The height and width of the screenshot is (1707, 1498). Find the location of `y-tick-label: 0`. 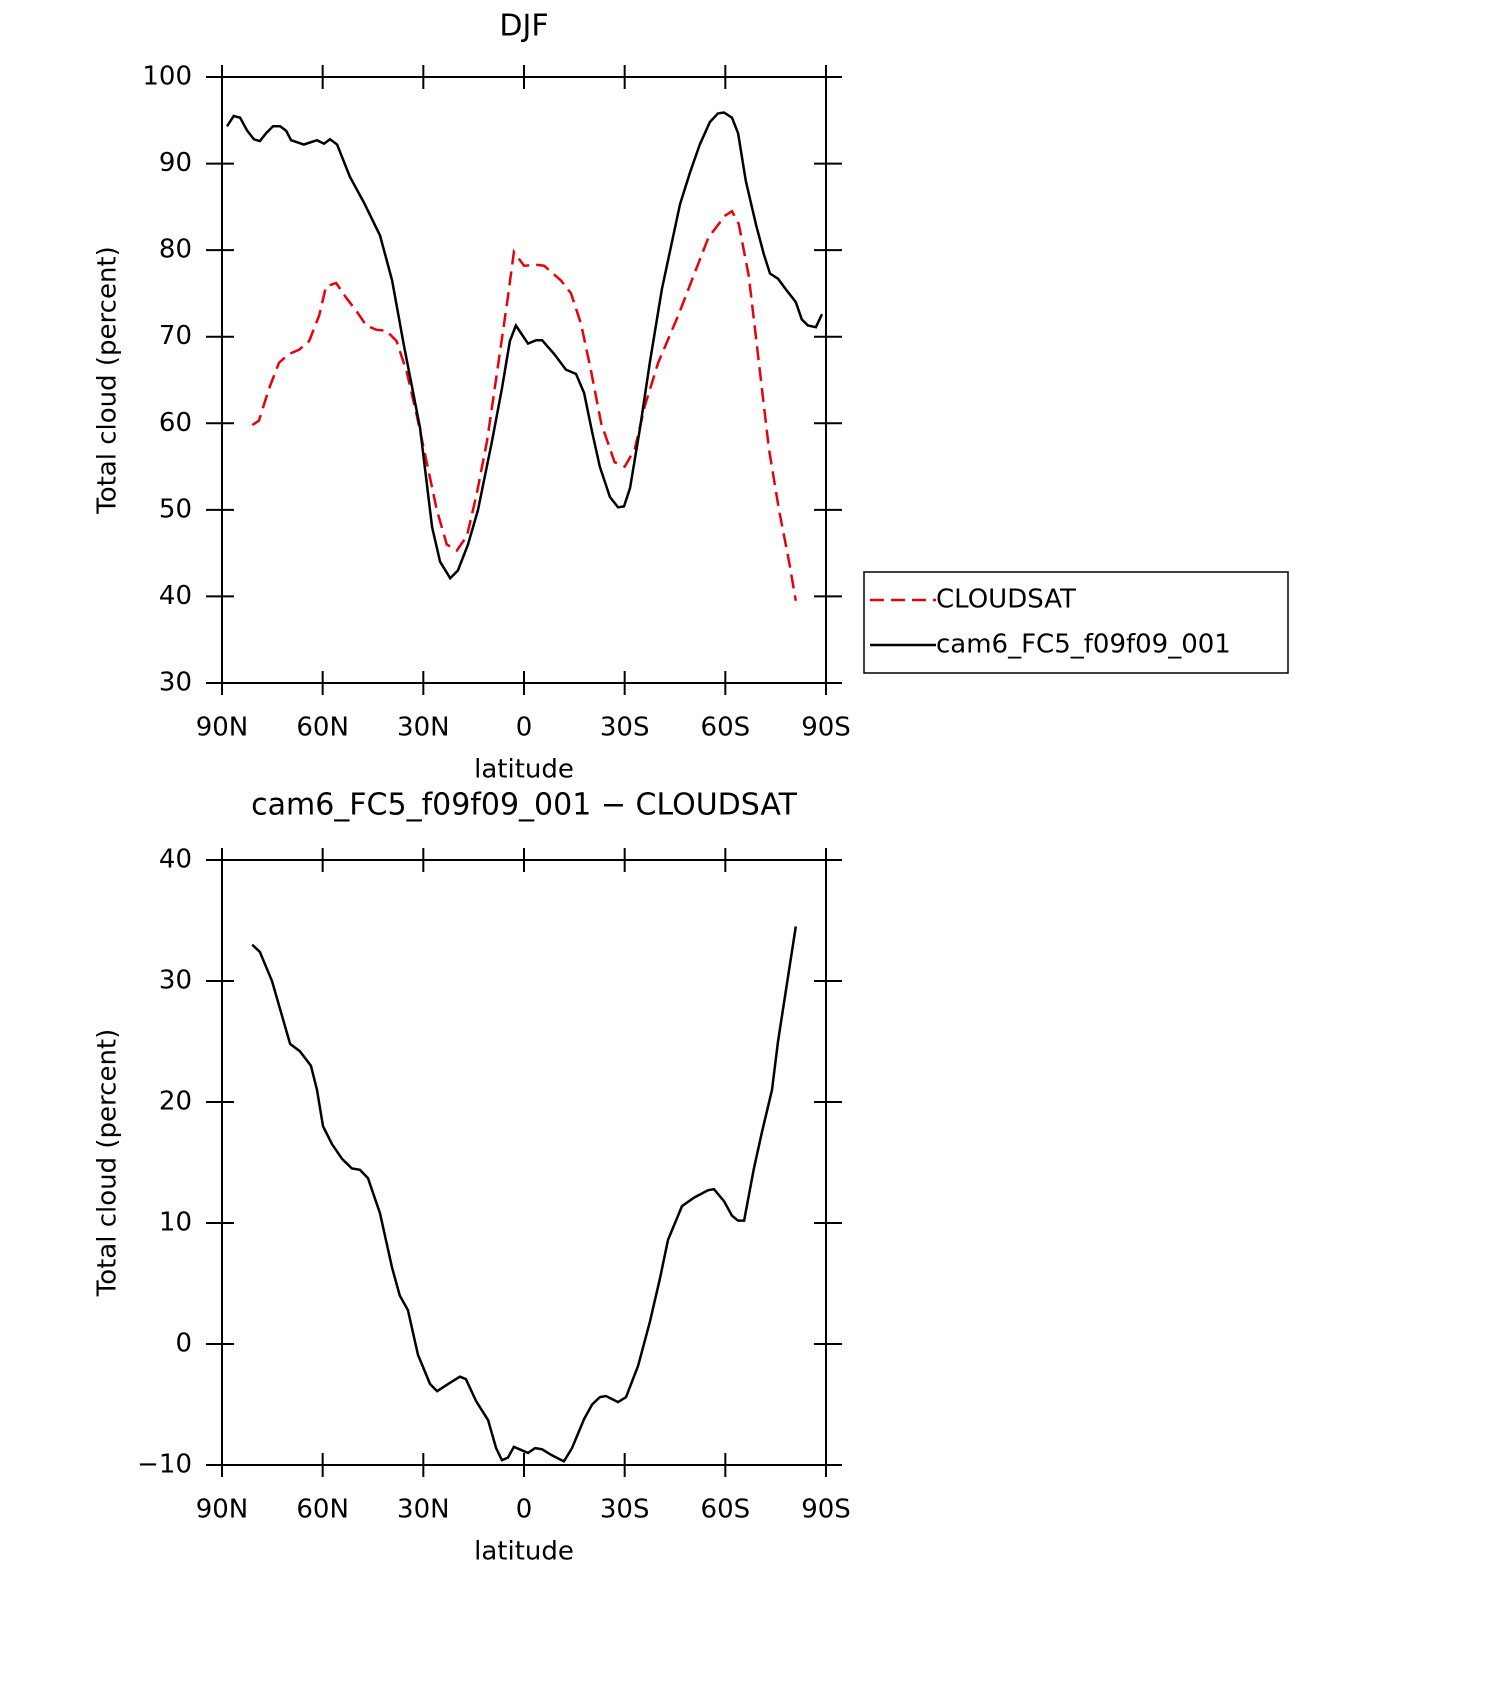

y-tick-label: 0 is located at coordinates (183, 1344).